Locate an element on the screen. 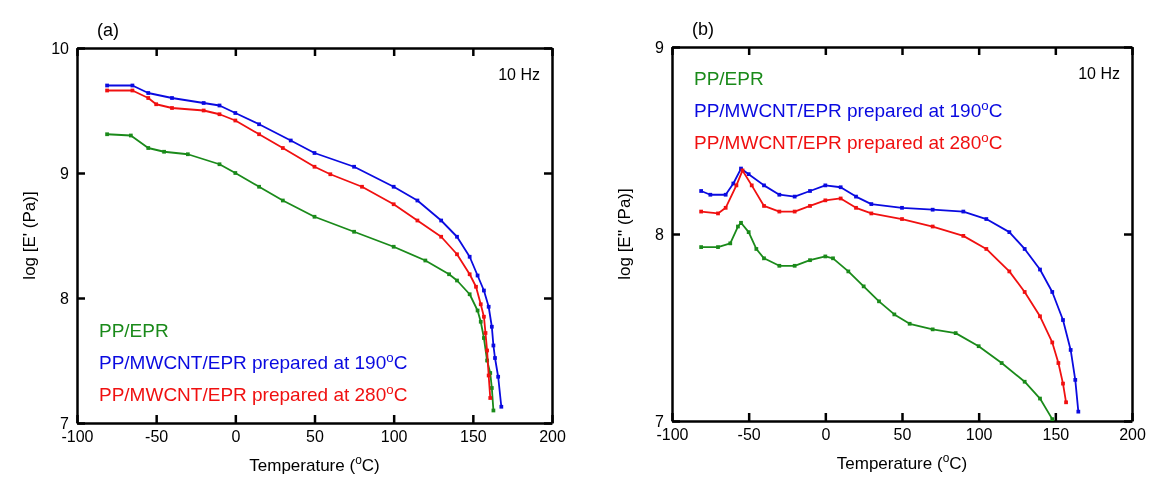 This screenshot has width=1155, height=490. text: PP/MWCNT/EPR prepared at 280$^{o}$C is located at coordinates (848, 141).